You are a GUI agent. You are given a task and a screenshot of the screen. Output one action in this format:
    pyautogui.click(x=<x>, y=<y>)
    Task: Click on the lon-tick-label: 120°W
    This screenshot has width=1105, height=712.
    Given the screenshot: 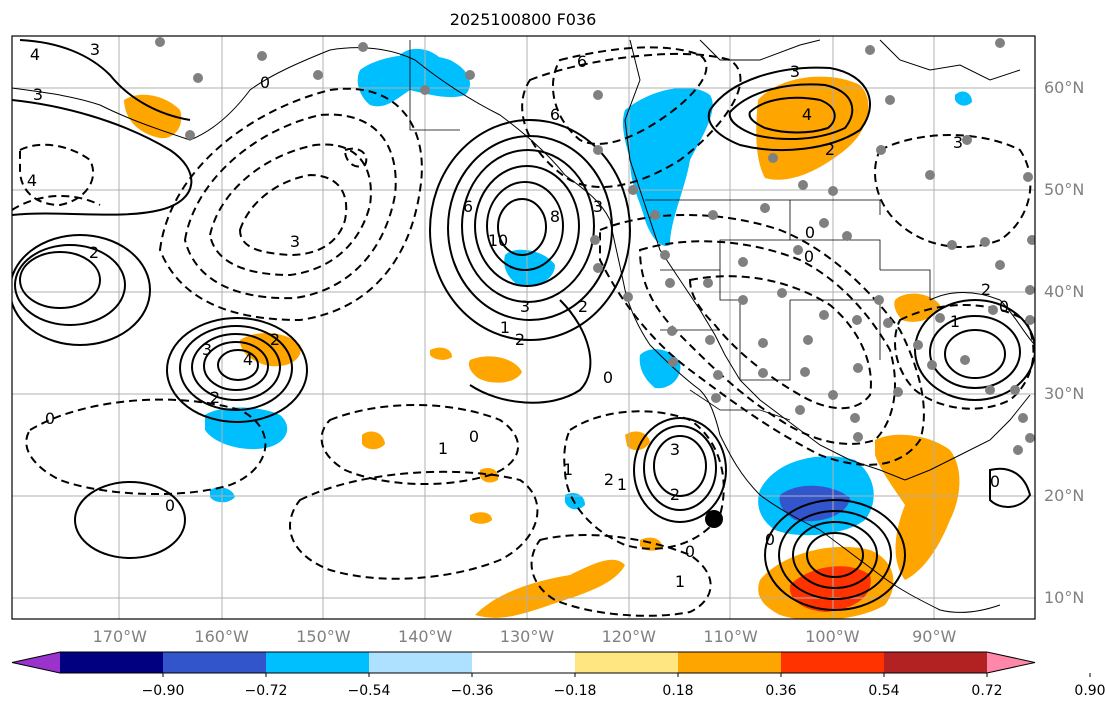 What is the action you would take?
    pyautogui.click(x=628, y=636)
    